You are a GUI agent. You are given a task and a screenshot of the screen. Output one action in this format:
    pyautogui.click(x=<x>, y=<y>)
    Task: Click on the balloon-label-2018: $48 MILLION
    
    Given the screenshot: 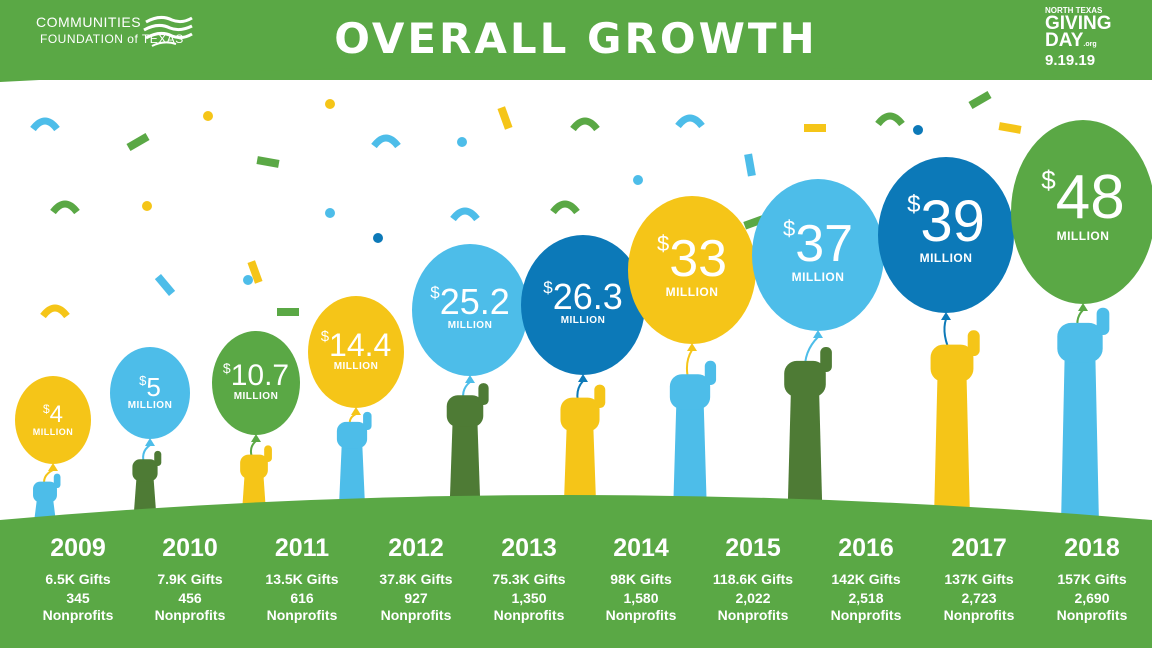 What is the action you would take?
    pyautogui.click(x=1081, y=205)
    